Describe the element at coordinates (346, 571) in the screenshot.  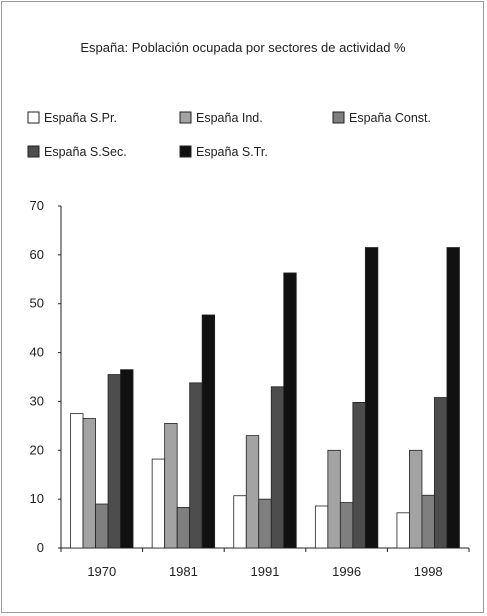
I see `x-tick-label: 1996` at that location.